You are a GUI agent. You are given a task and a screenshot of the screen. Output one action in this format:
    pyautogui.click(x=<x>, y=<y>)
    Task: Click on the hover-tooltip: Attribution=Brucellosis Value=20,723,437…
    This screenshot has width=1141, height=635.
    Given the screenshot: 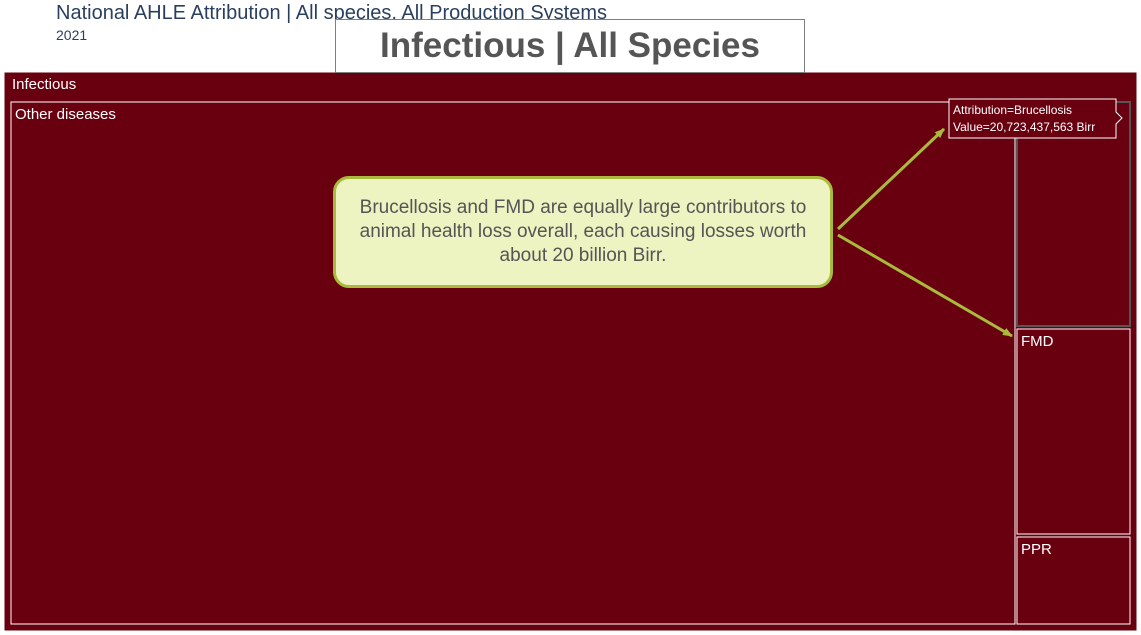 What is the action you would take?
    pyautogui.click(x=1035, y=118)
    